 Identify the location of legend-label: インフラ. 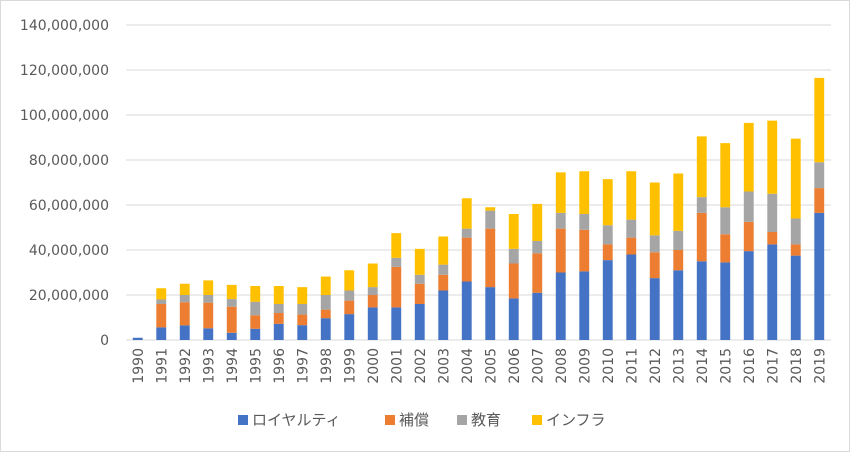
(576, 420).